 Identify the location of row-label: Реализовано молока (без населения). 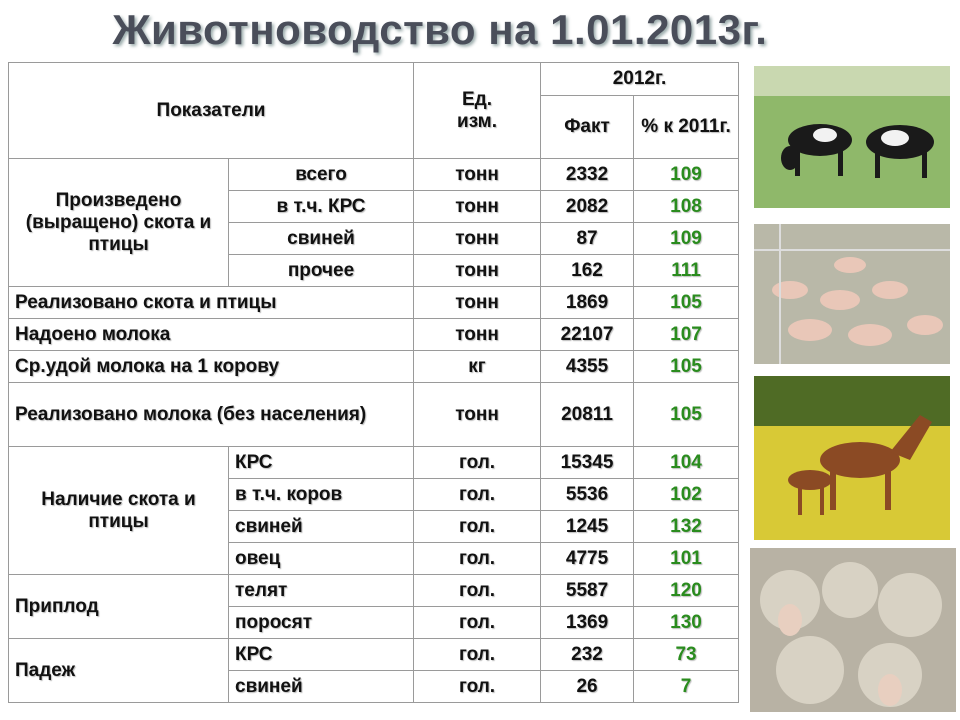
(211, 414).